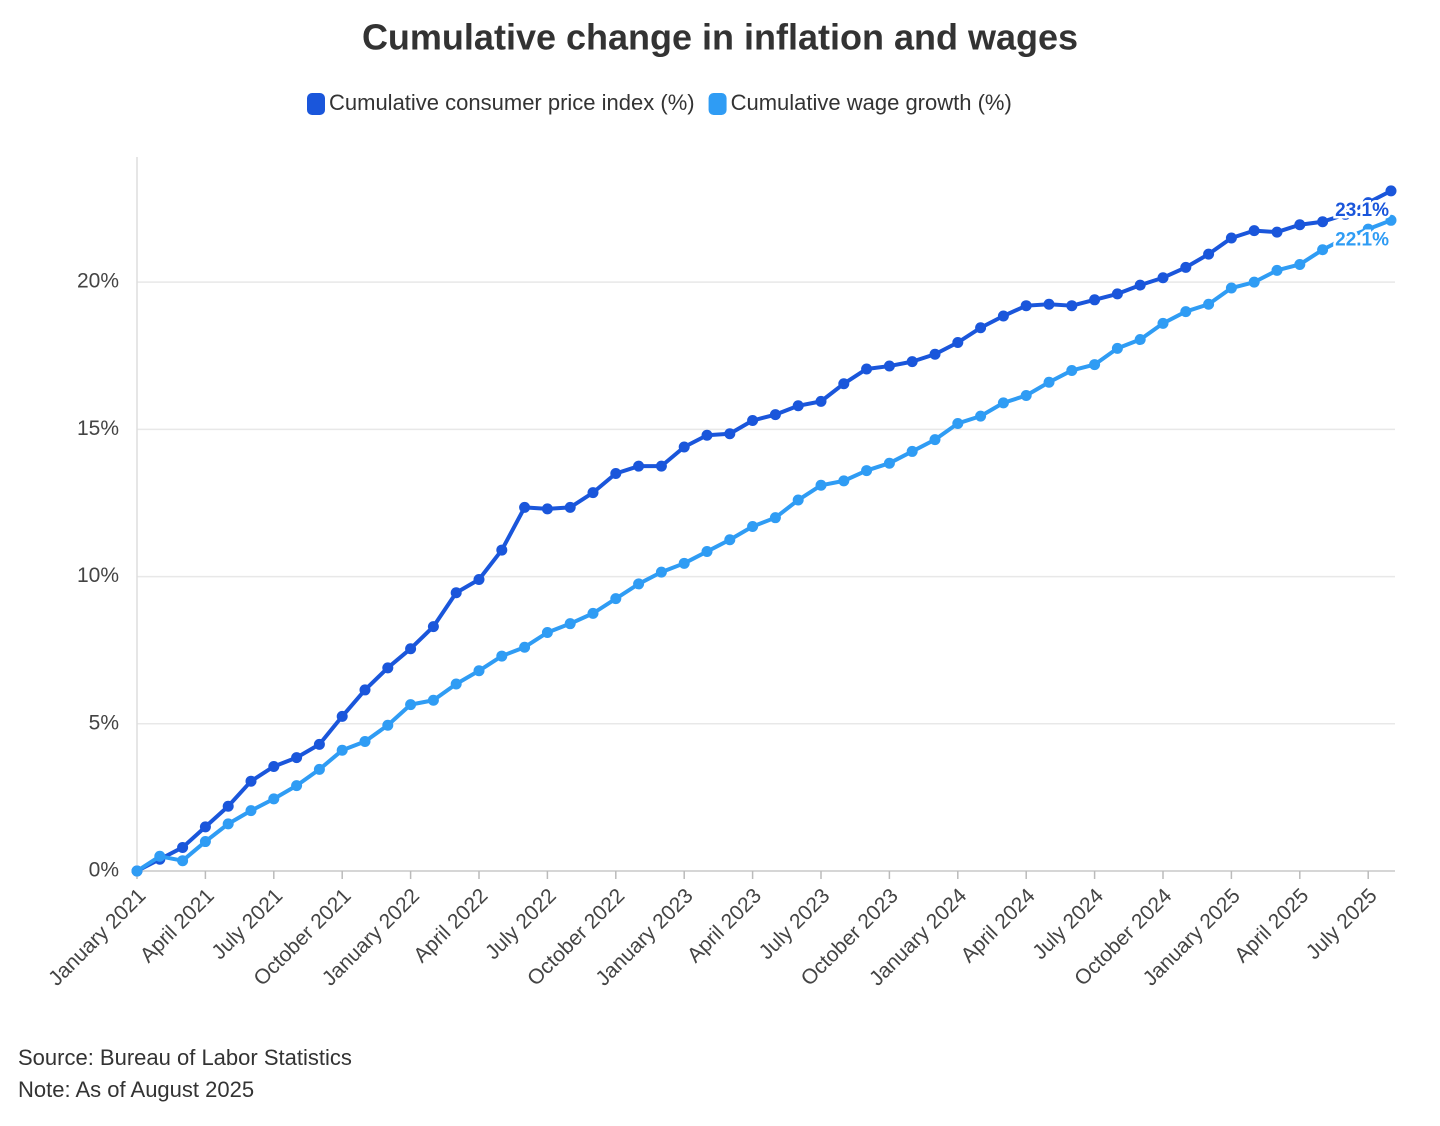 This screenshot has height=1126, width=1440. What do you see at coordinates (1362, 210) in the screenshot?
I see `data-label: 23.1%` at bounding box center [1362, 210].